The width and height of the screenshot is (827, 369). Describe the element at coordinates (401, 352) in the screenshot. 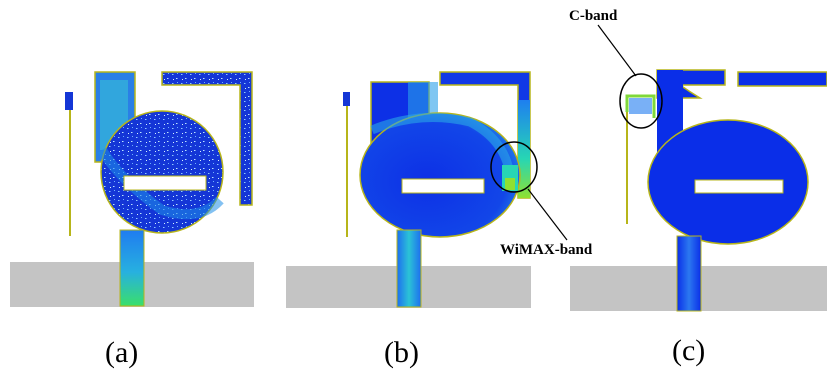

I see `caption-b: (b)` at that location.